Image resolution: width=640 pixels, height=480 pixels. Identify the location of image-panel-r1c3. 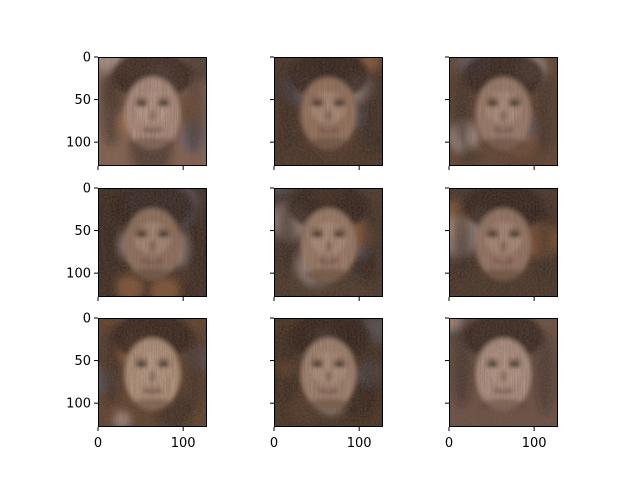
(501, 113).